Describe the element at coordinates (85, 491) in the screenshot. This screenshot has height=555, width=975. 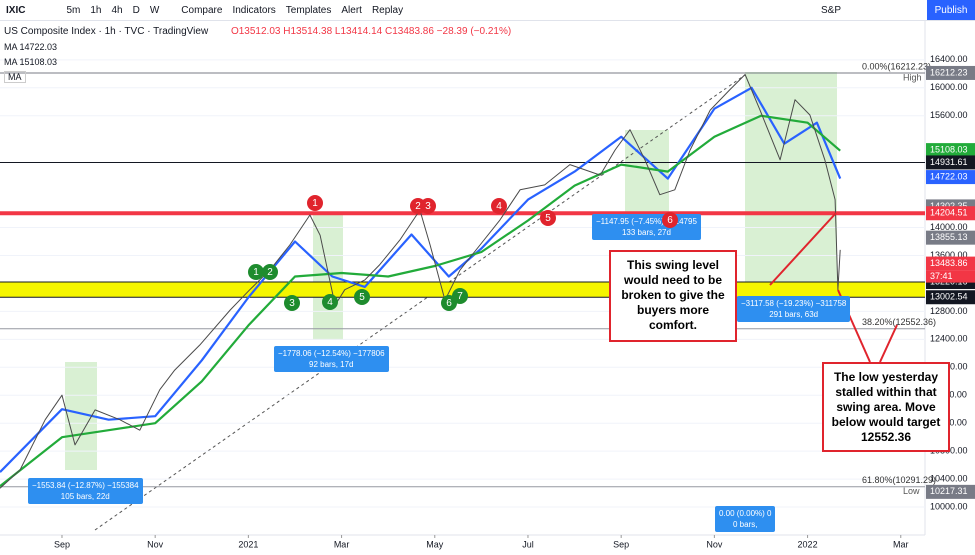
I see `measure-box: −1553.84 (−12.87%) −155384 105 bars, 22d` at that location.